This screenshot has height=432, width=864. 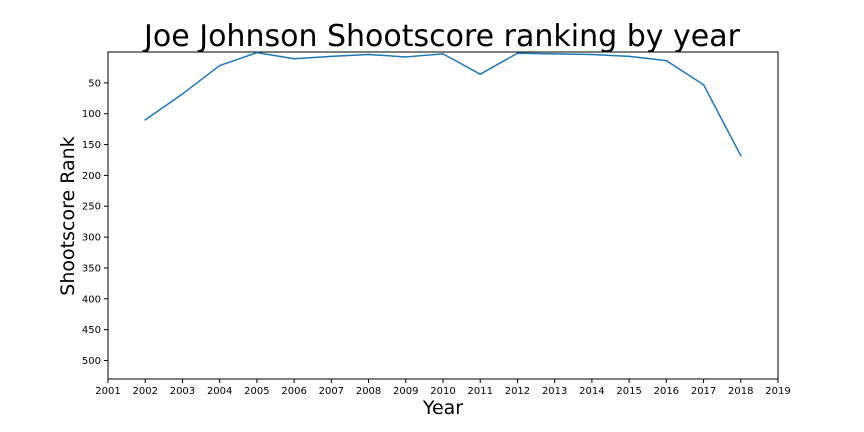 I want to click on y-tick-label: 200, so click(x=91, y=176).